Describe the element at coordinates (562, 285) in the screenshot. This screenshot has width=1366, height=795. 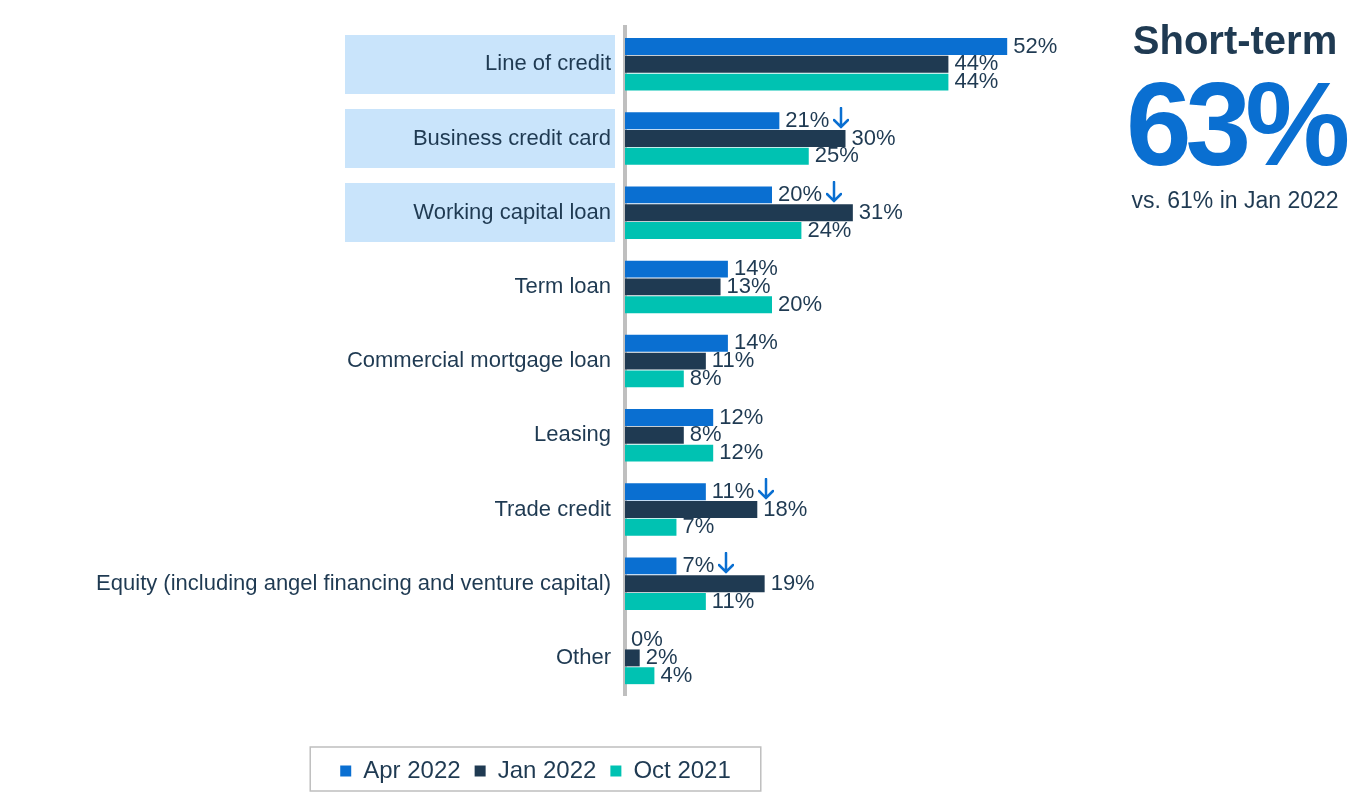
I see `y-tick-label: Term loan` at that location.